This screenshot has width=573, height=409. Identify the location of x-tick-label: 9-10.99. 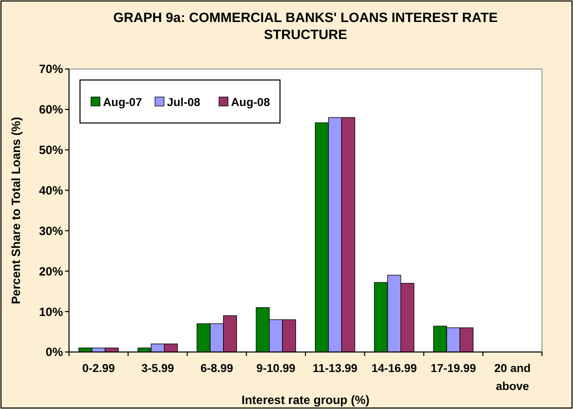
(276, 369).